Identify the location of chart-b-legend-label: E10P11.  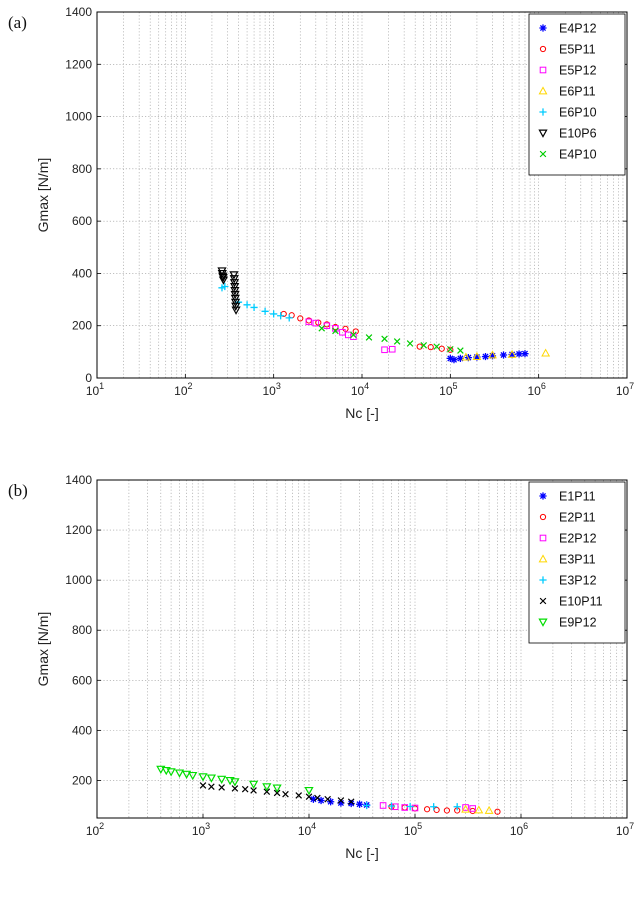
(581, 602).